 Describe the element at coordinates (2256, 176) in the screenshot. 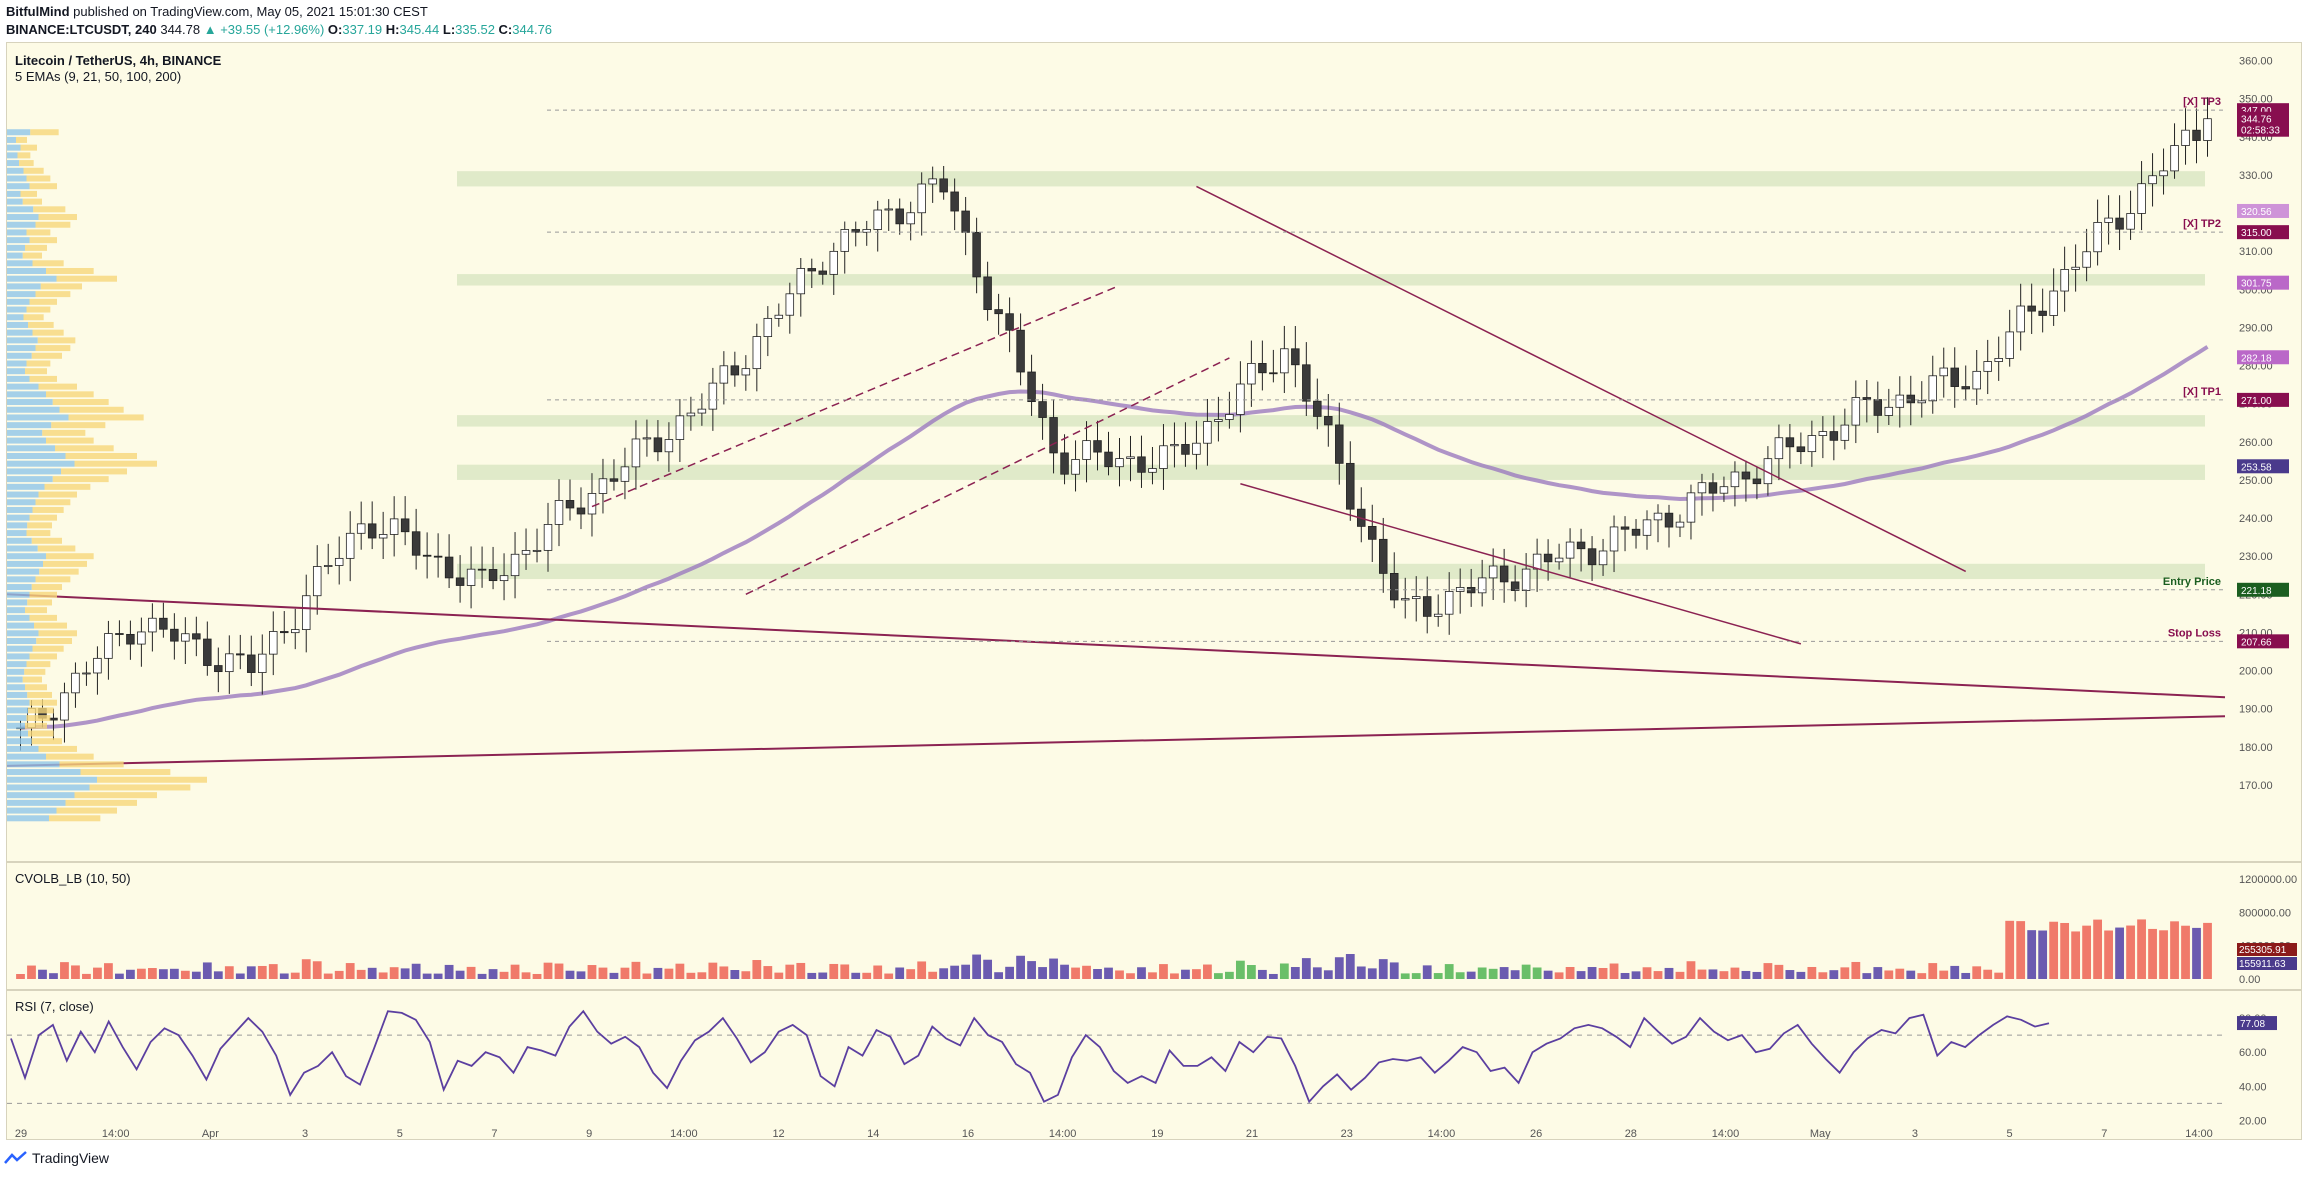

I see `y-tick-label: 330.00` at that location.